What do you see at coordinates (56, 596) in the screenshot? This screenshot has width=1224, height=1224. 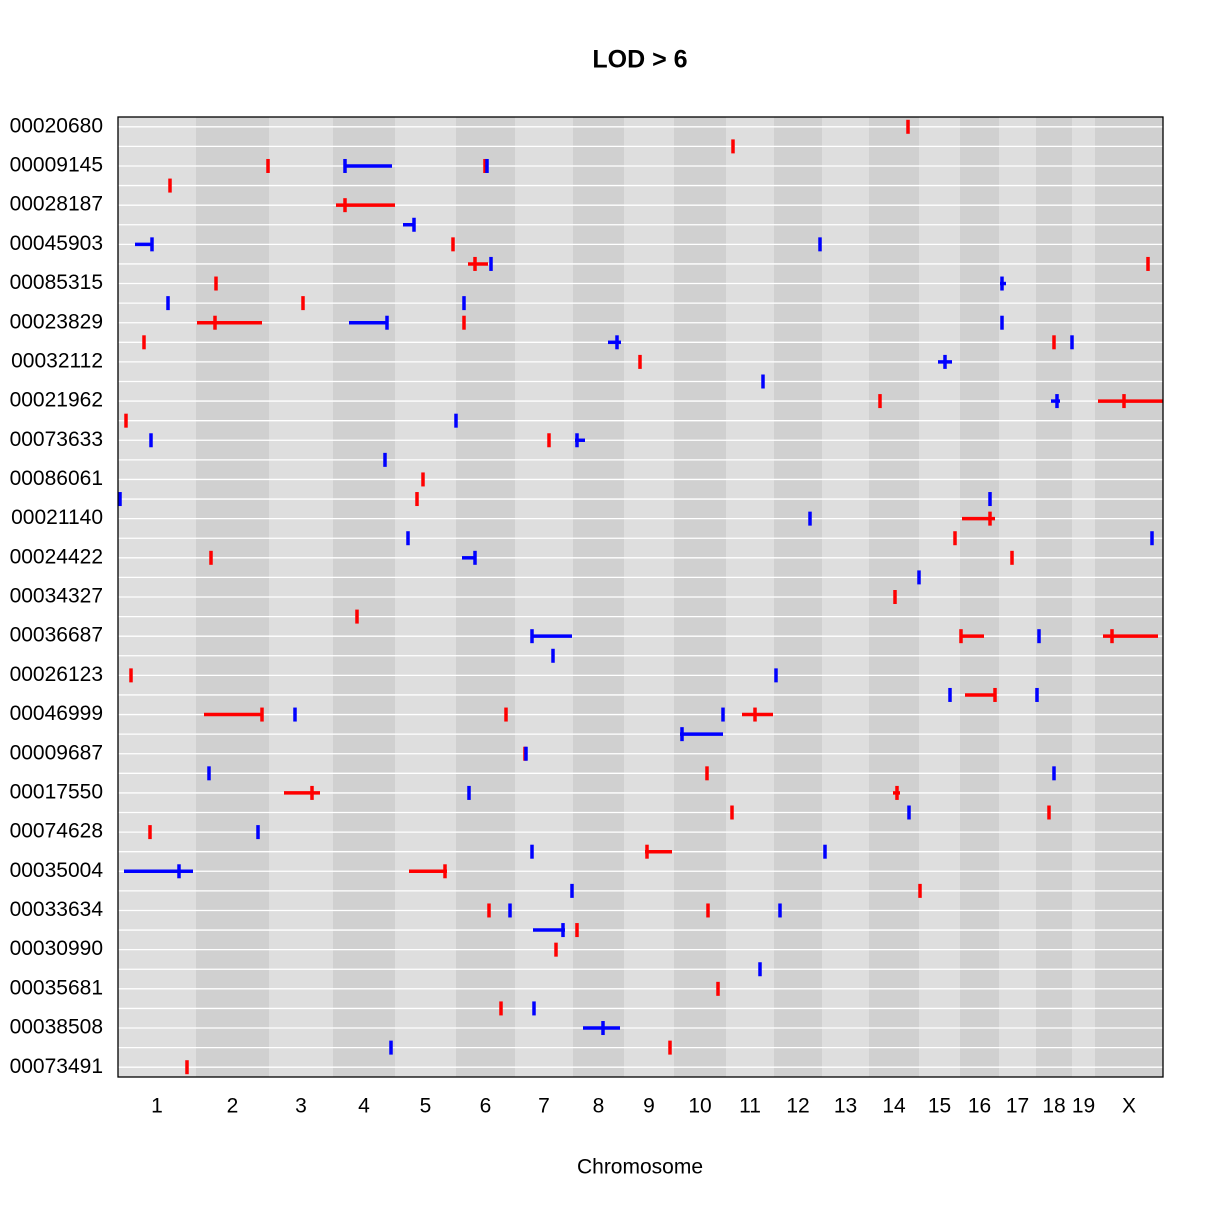 I see `y-tick-label: 00034327` at bounding box center [56, 596].